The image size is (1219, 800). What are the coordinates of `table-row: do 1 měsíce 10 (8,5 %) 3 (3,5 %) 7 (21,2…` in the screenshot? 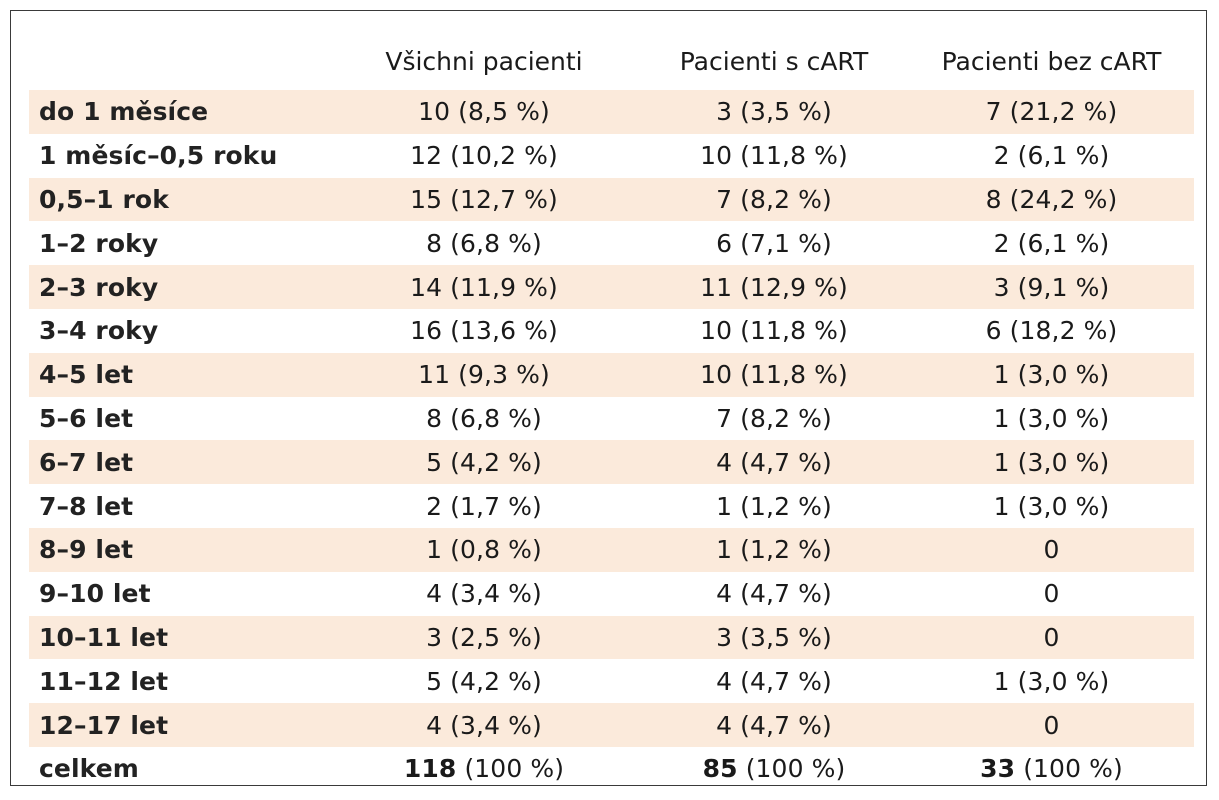 It's located at (611, 112).